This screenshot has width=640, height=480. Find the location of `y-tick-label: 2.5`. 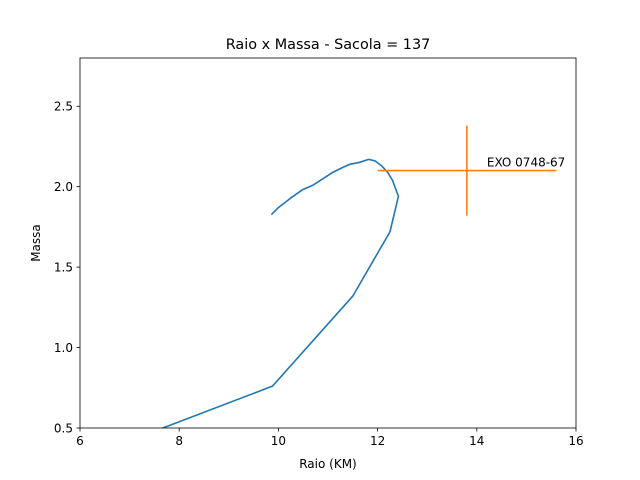

y-tick-label: 2.5 is located at coordinates (63, 107).